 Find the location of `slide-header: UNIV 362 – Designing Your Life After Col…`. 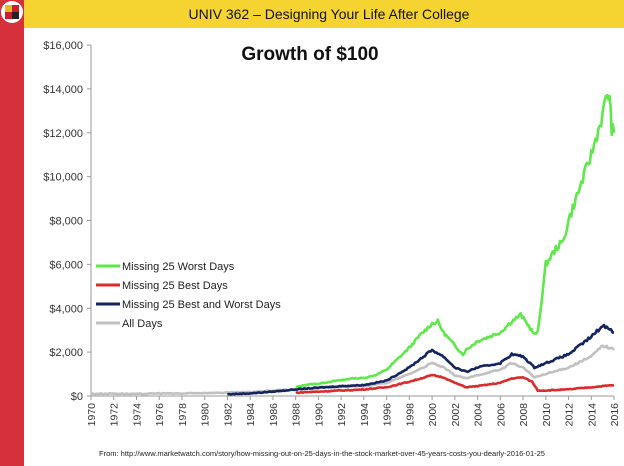

slide-header: UNIV 362 – Designing Your Life After Col… is located at coordinates (324, 14).